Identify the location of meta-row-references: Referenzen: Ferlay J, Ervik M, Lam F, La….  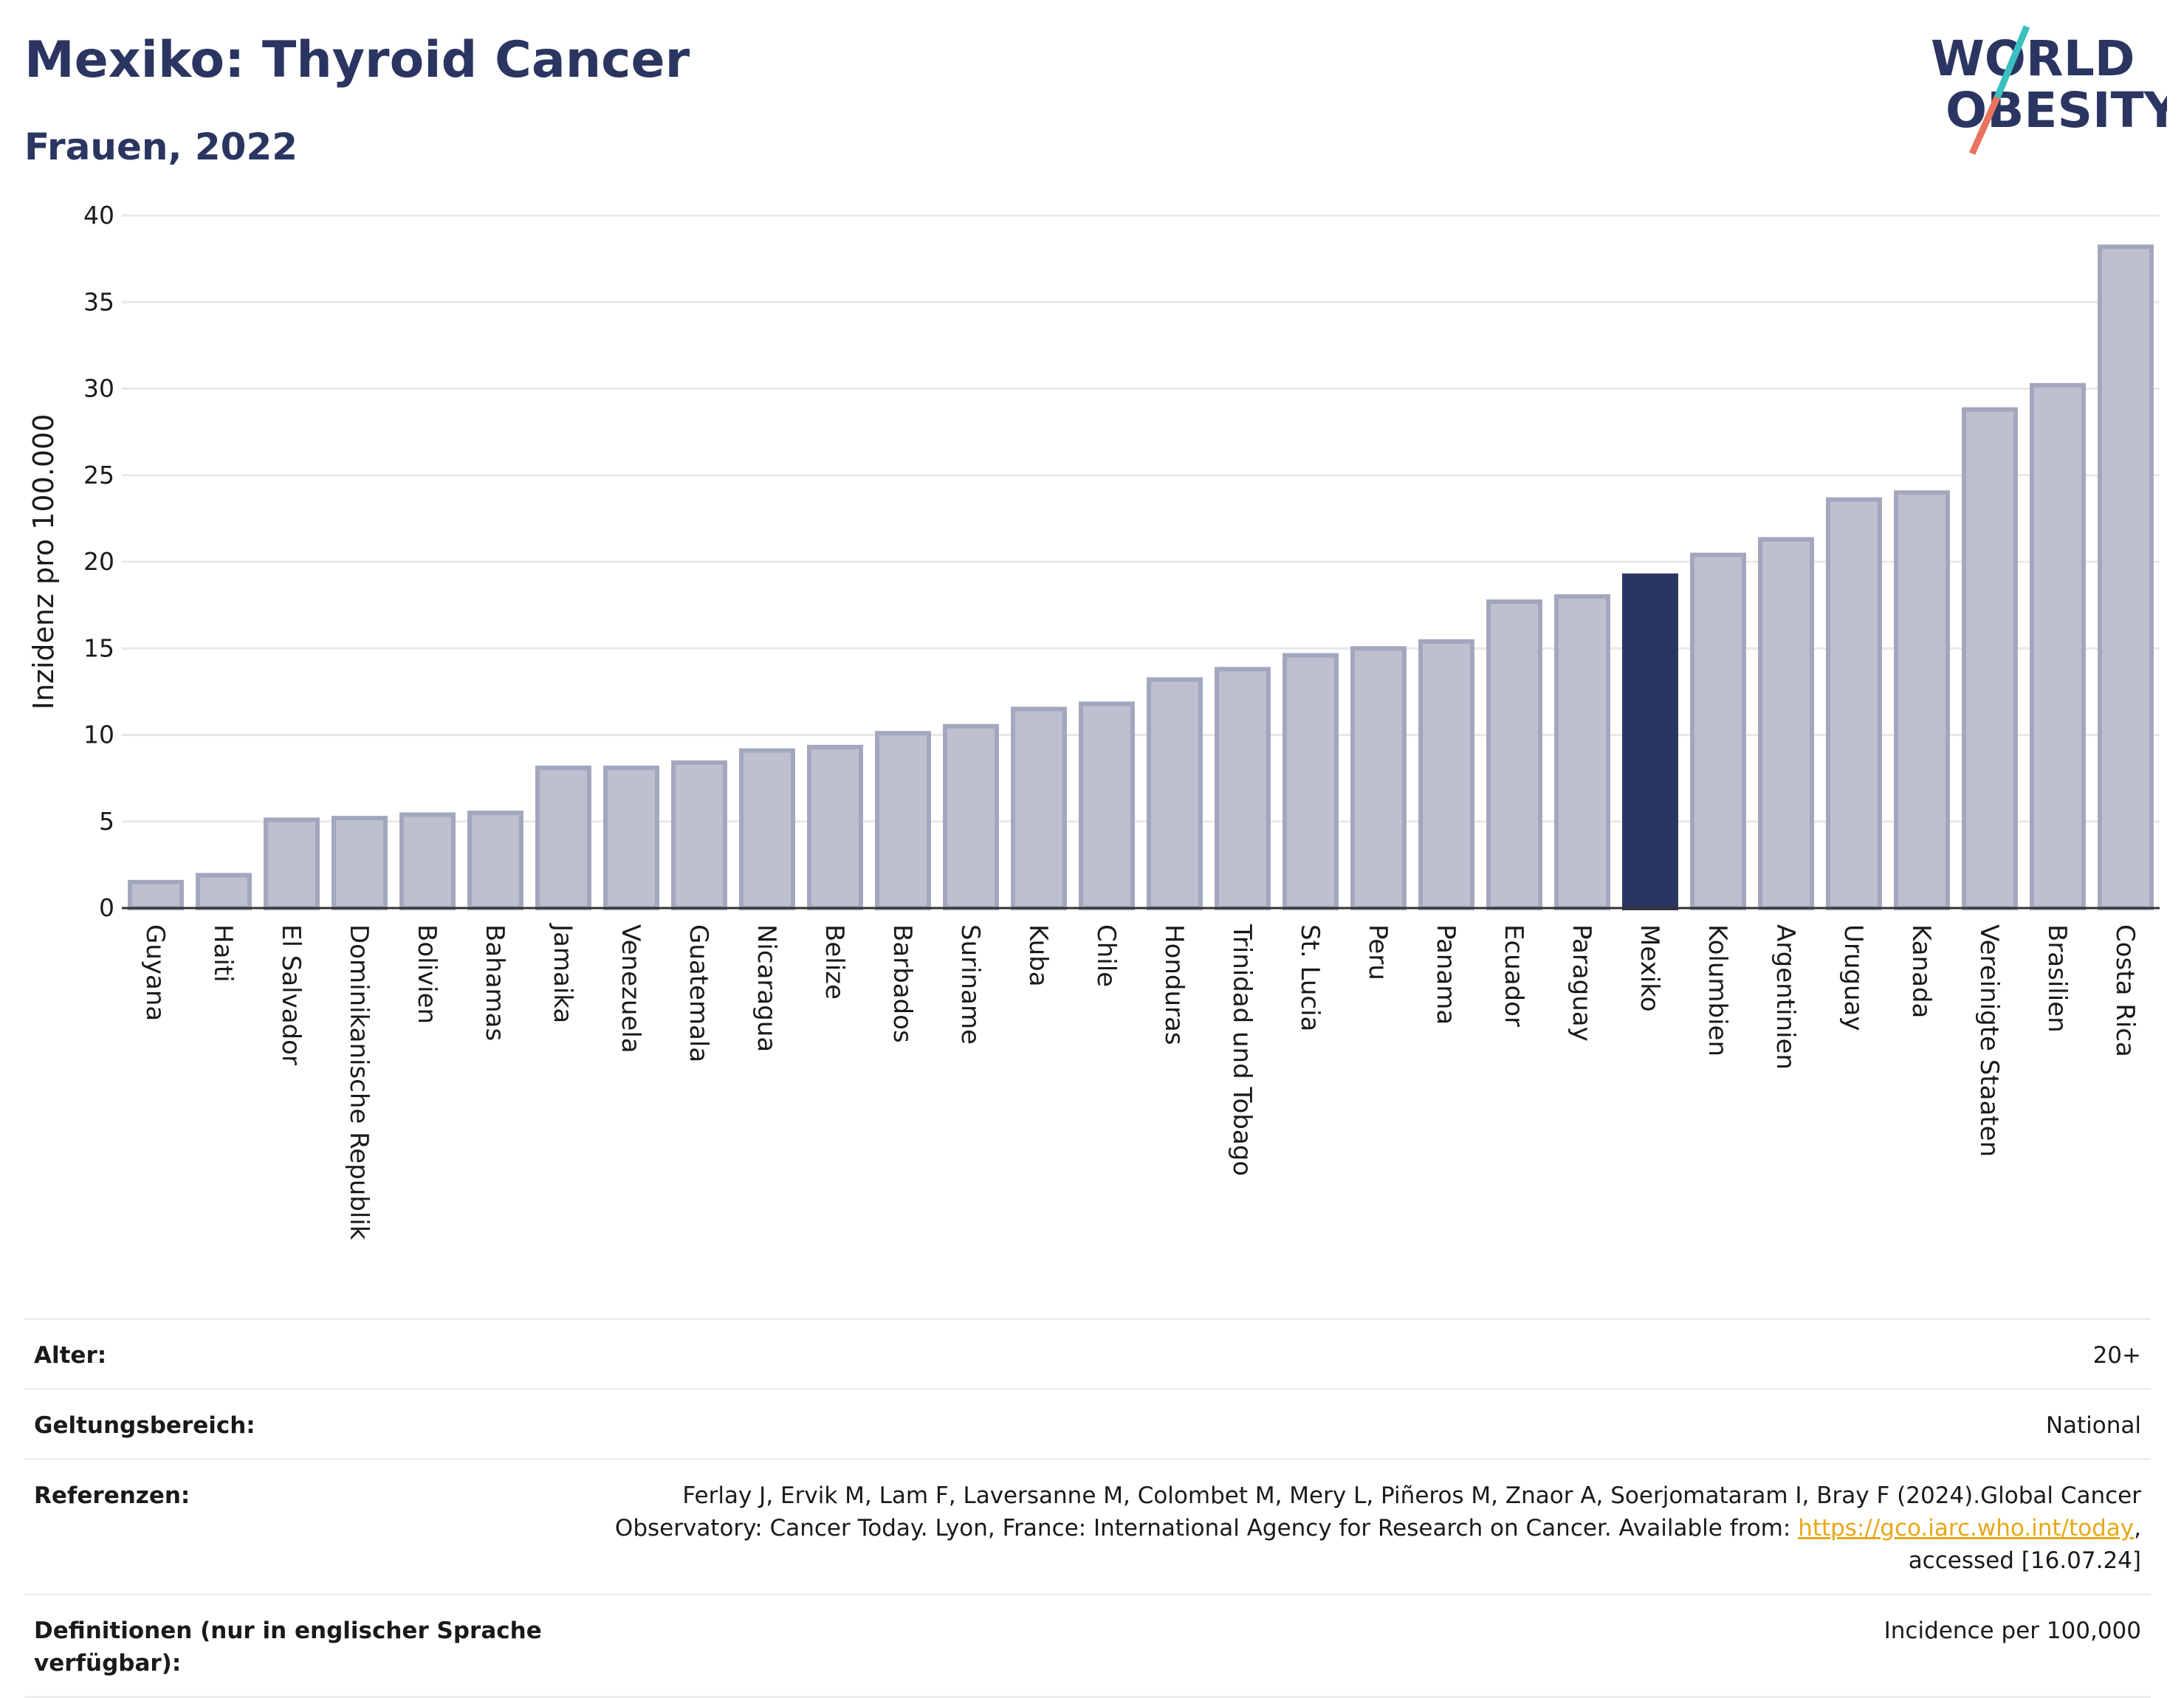
(1087, 1528).